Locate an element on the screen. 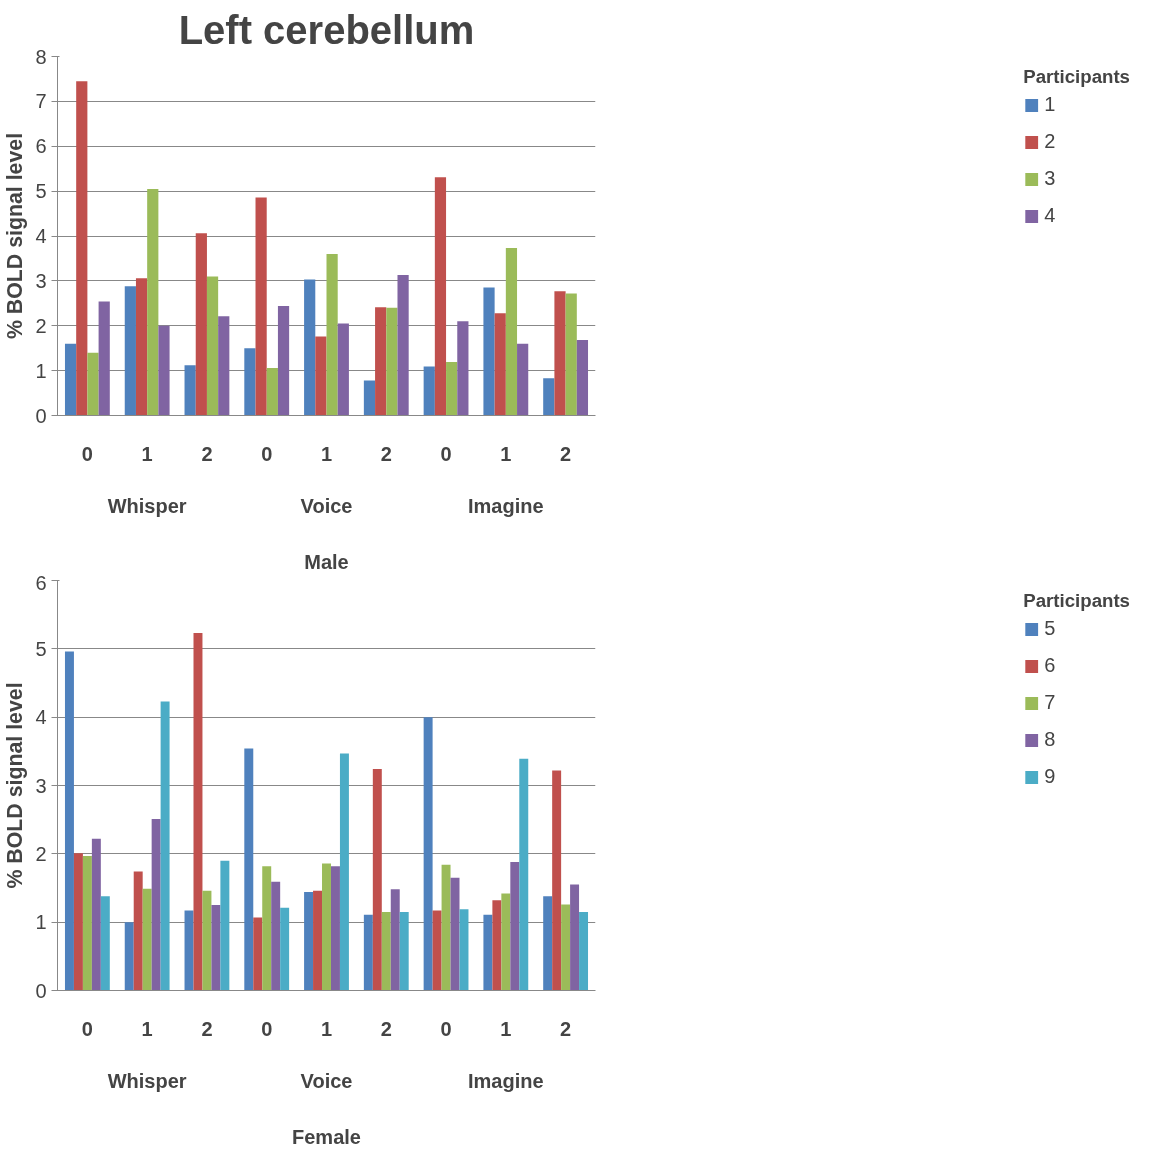  chart-title: Left cerebellum is located at coordinates (326, 29).